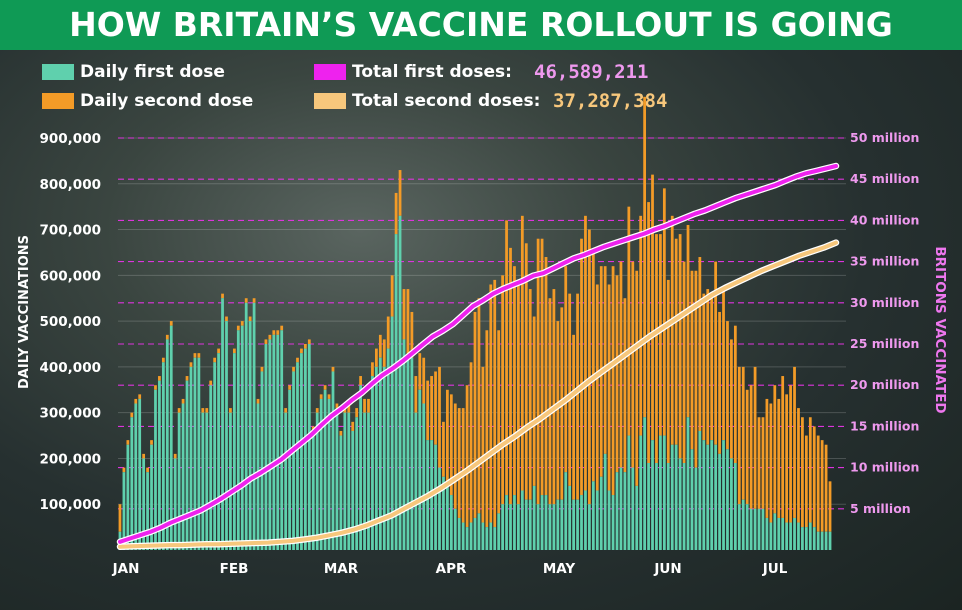 This screenshot has height=610, width=962. I want to click on chart-title: HOW BRITAIN’S VACCINE ROLLOUT IS GOING, so click(481, 24).